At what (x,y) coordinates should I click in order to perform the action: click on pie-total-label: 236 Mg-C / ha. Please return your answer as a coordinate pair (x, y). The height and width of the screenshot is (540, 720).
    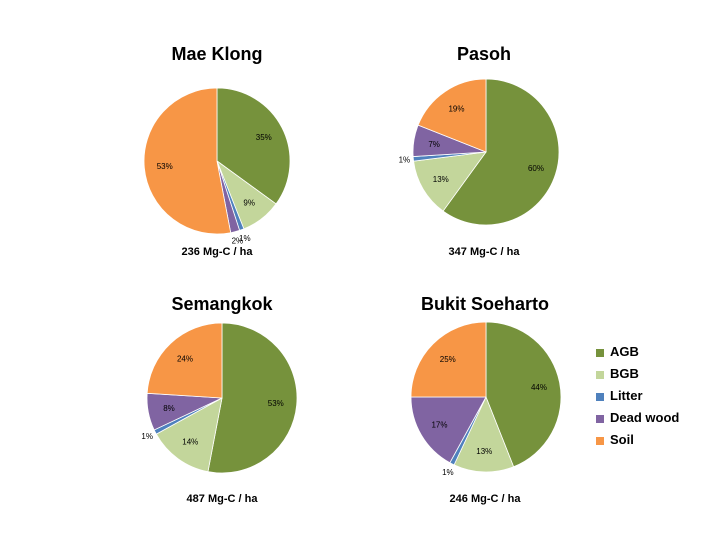
    Looking at the image, I should click on (217, 252).